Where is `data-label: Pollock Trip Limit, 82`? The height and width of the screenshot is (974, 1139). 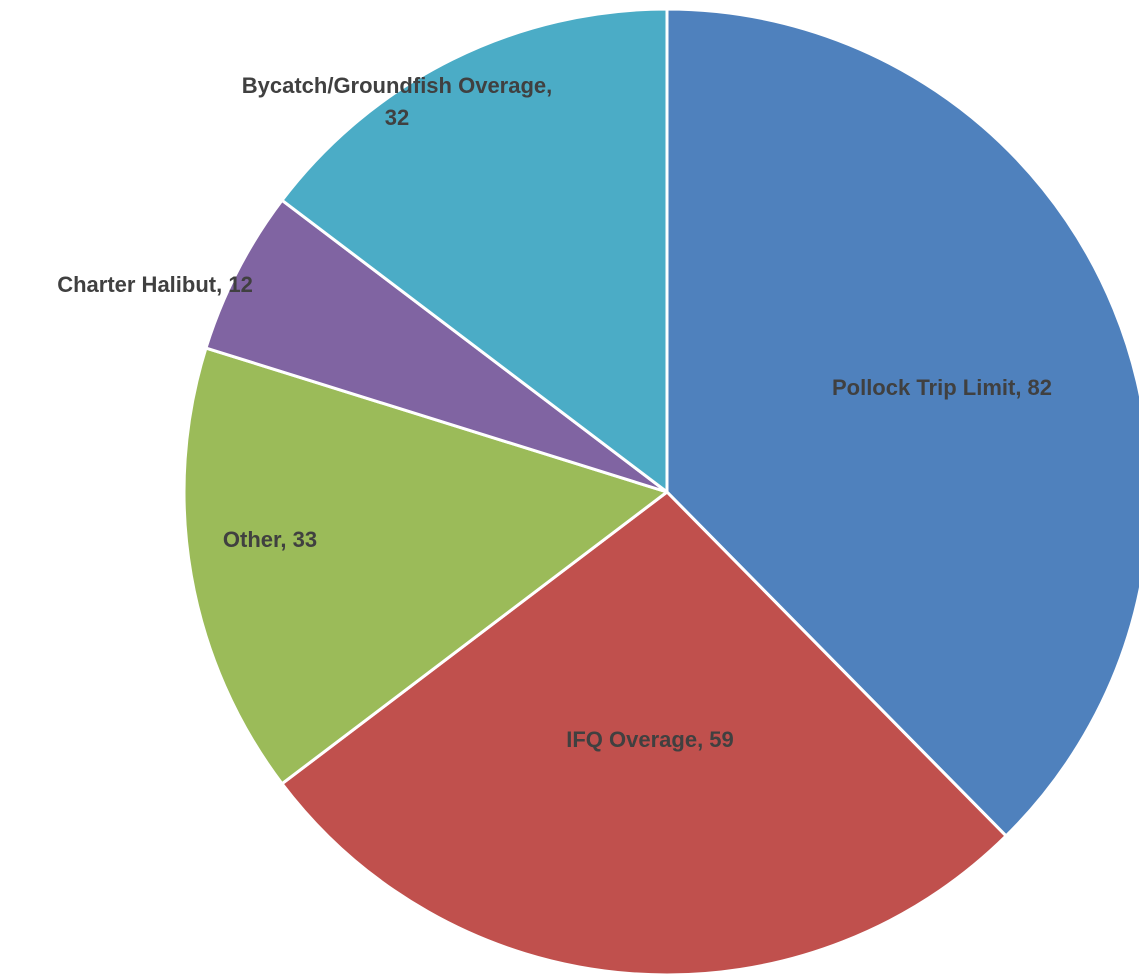
data-label: Pollock Trip Limit, 82 is located at coordinates (942, 387).